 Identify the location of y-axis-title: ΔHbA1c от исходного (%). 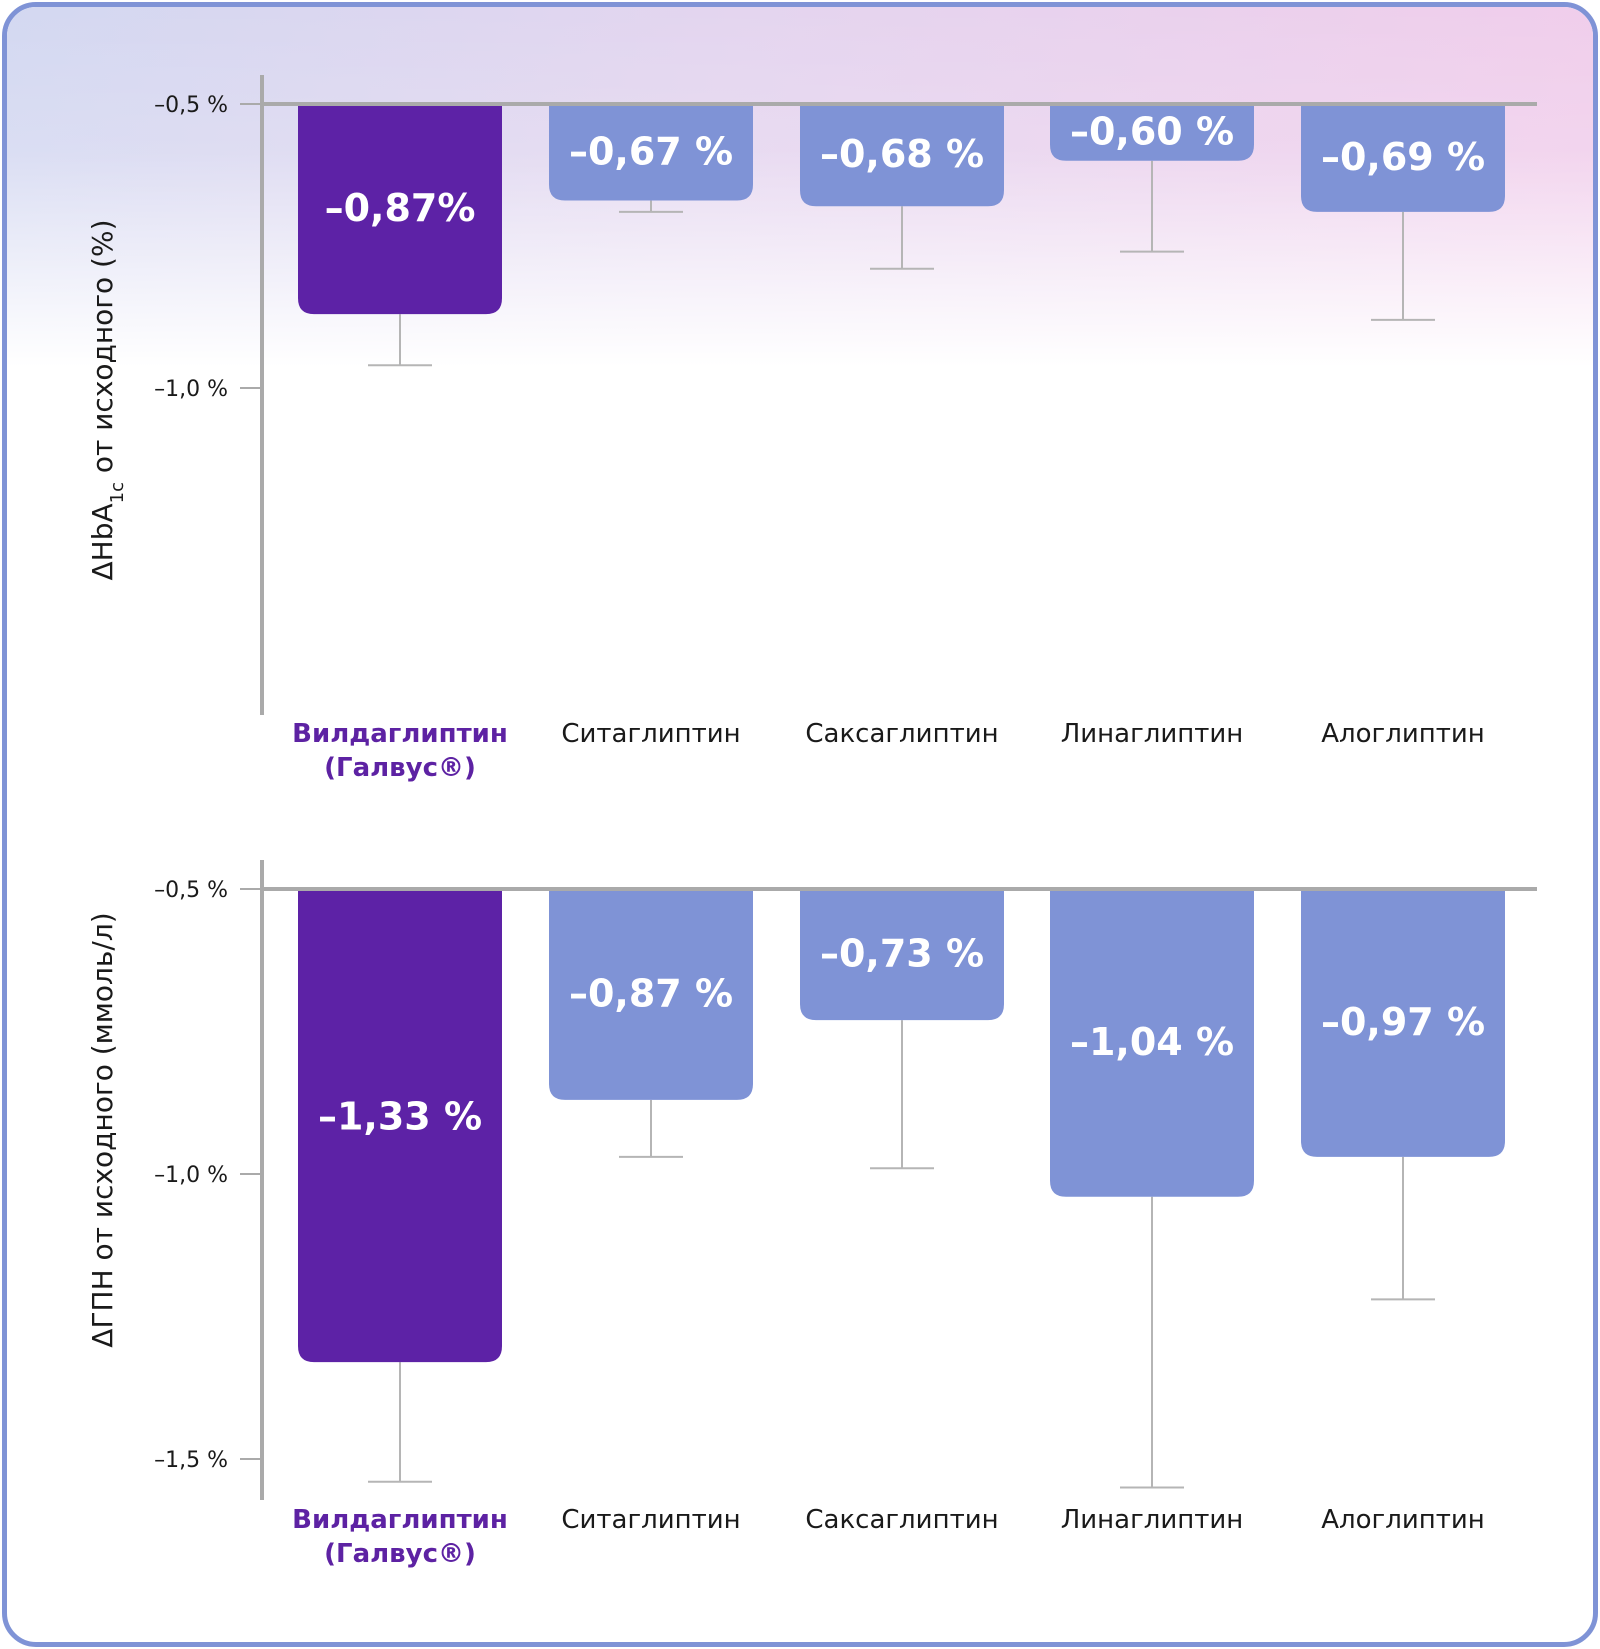
(107, 399).